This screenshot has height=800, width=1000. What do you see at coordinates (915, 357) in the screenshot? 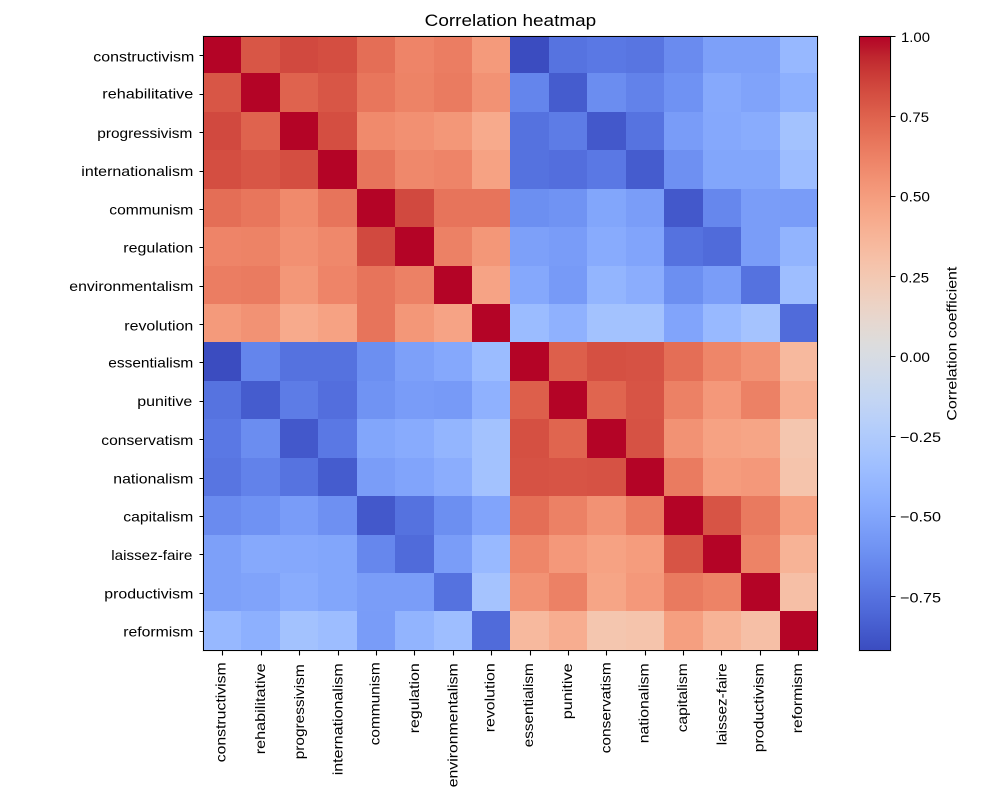
I see `svg-text: 0.00` at bounding box center [915, 357].